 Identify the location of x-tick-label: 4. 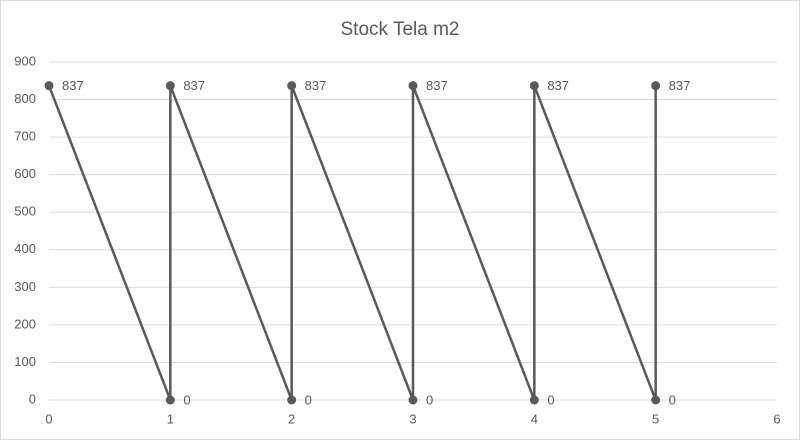
(534, 418).